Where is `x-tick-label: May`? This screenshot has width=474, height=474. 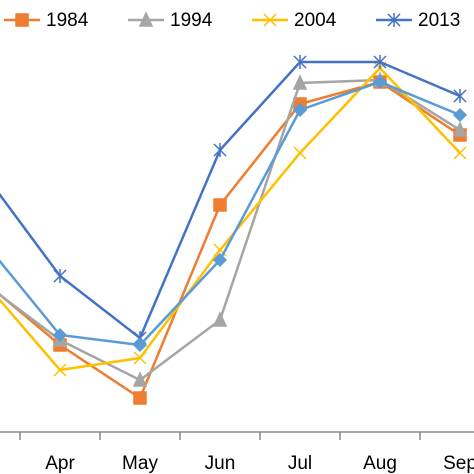
x-tick-label: May is located at coordinates (140, 463).